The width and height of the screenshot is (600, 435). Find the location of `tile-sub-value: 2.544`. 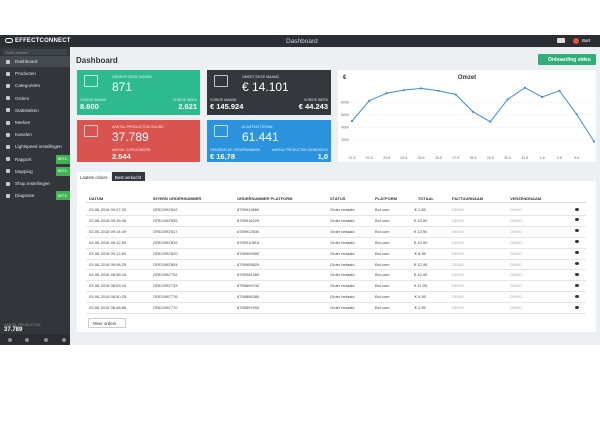

tile-sub-value: 2.544 is located at coordinates (121, 156).